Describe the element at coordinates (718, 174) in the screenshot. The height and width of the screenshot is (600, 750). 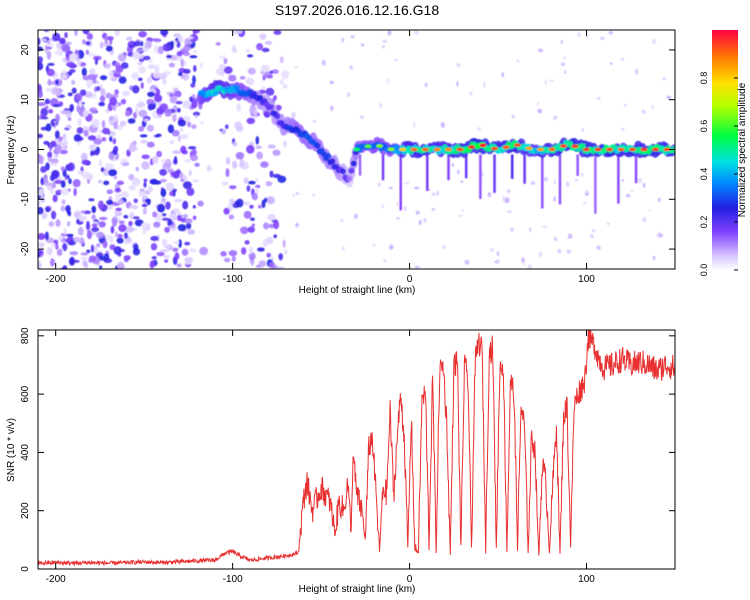
I see `colorbar-ticks: 0.0 0.2 0.4 0.6 0.8` at that location.